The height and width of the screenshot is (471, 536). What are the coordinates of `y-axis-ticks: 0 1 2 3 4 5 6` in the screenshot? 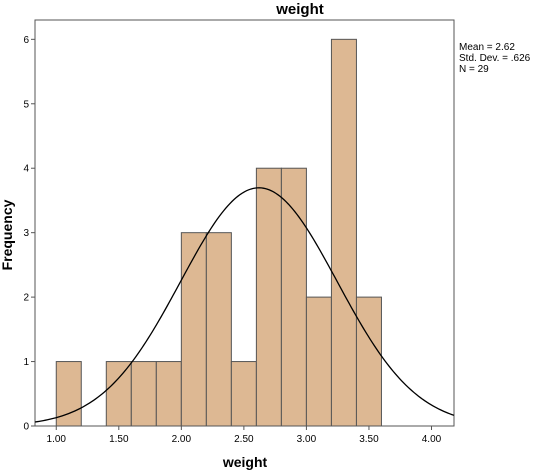 It's located at (29, 234).